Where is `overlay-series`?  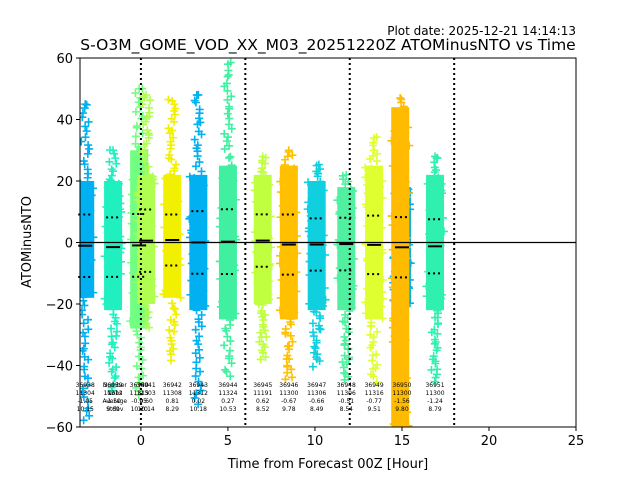
overlay-series is located at coordinates (400, 260).